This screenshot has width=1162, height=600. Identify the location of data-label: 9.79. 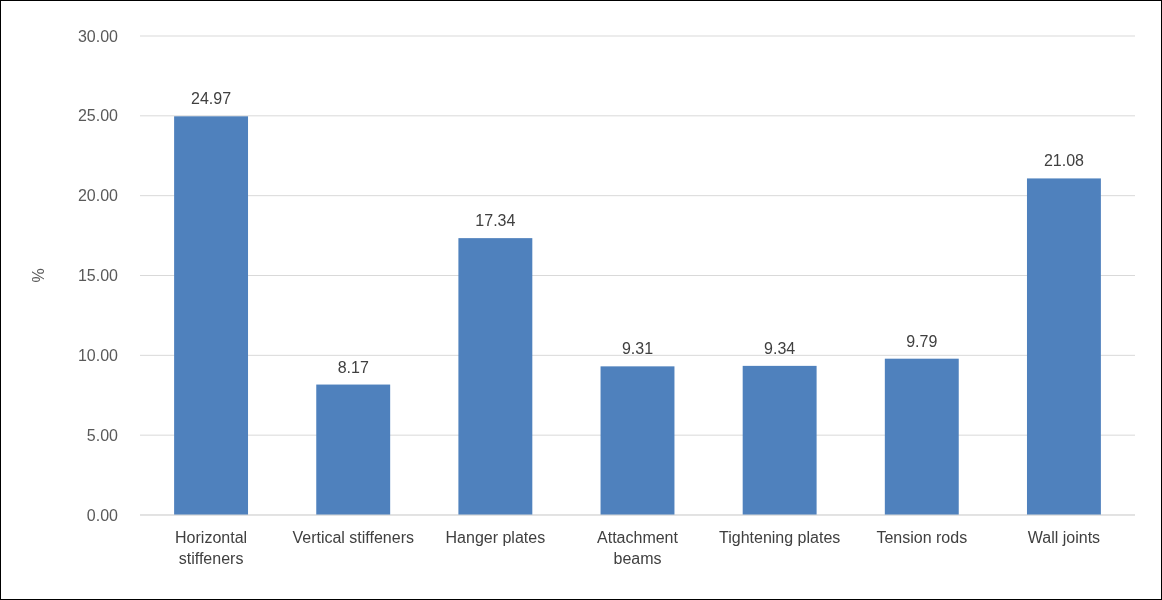
(922, 341).